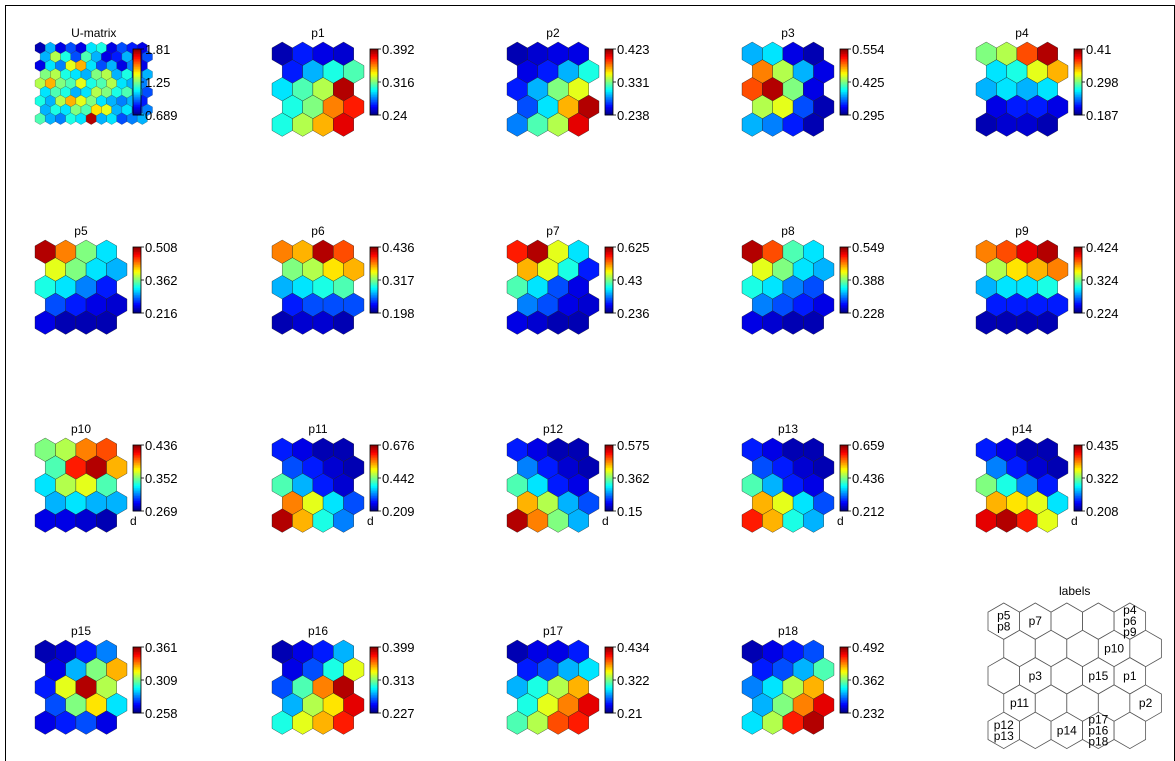 This screenshot has width=1175, height=761. Describe the element at coordinates (1102, 313) in the screenshot. I see `colorbar-tick-label: 0.224` at that location.